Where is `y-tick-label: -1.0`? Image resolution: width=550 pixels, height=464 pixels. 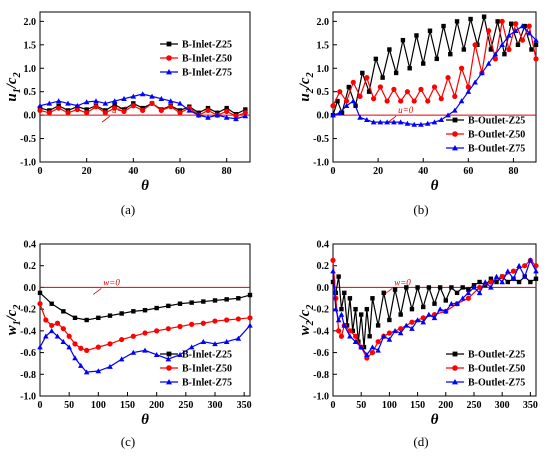
y-tick-label: -1.0 is located at coordinates (28, 397).